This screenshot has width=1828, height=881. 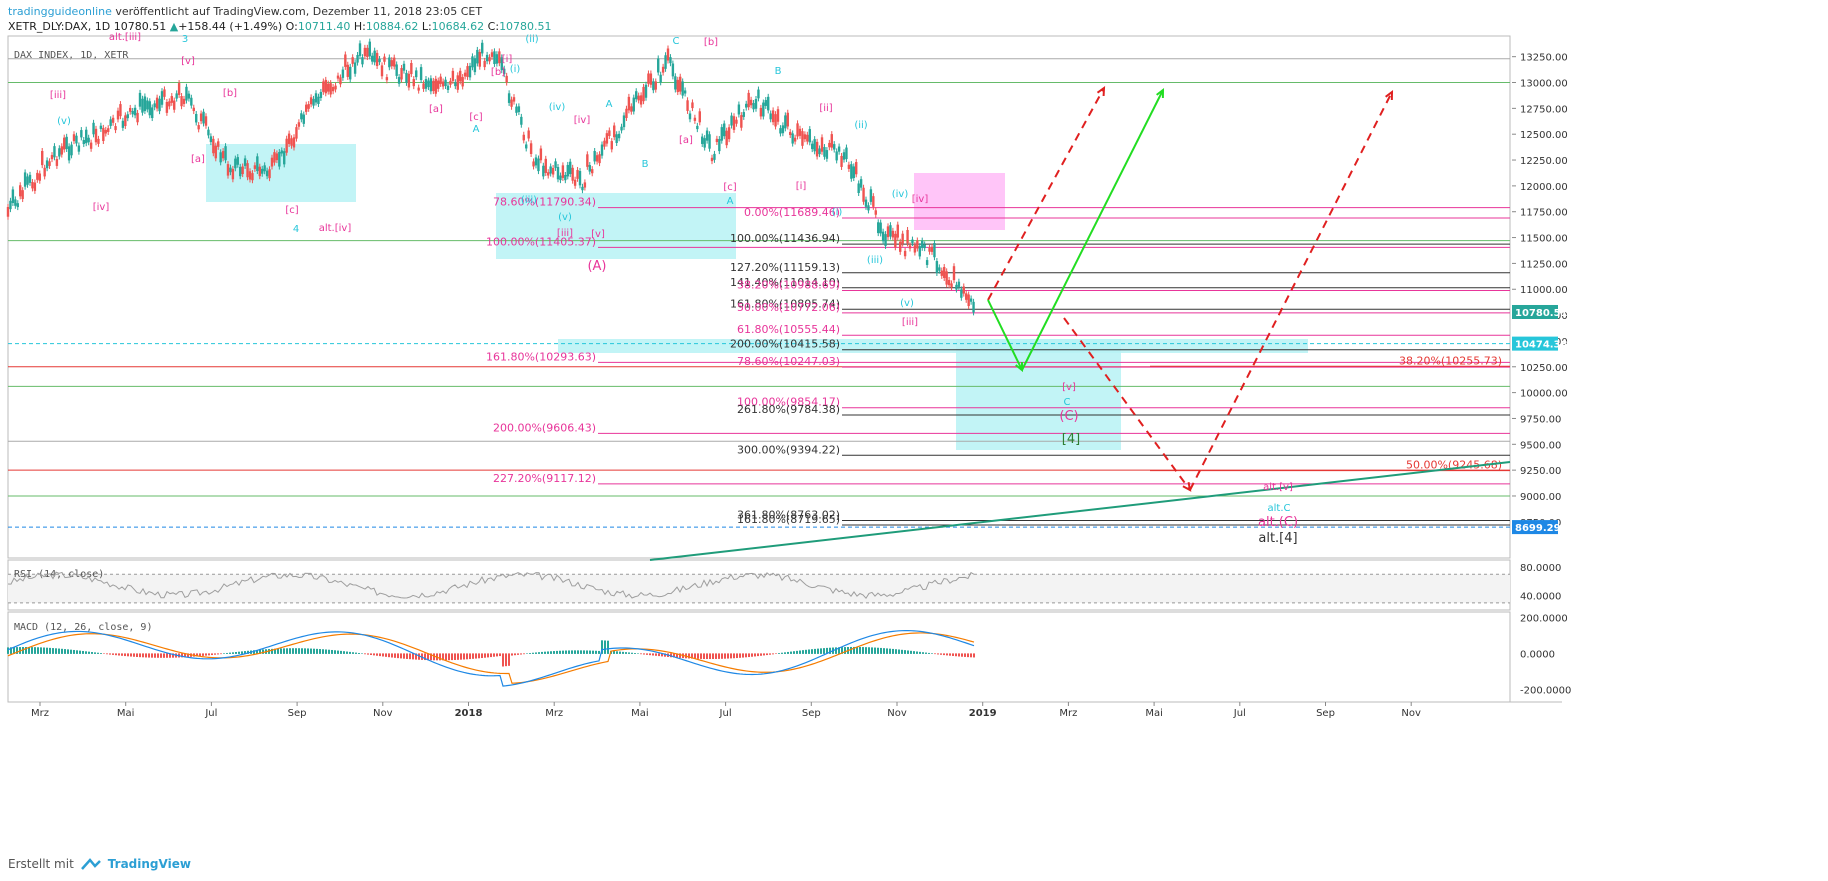 What do you see at coordinates (1544, 213) in the screenshot?
I see `y-tick-label: 11750.00` at bounding box center [1544, 213].